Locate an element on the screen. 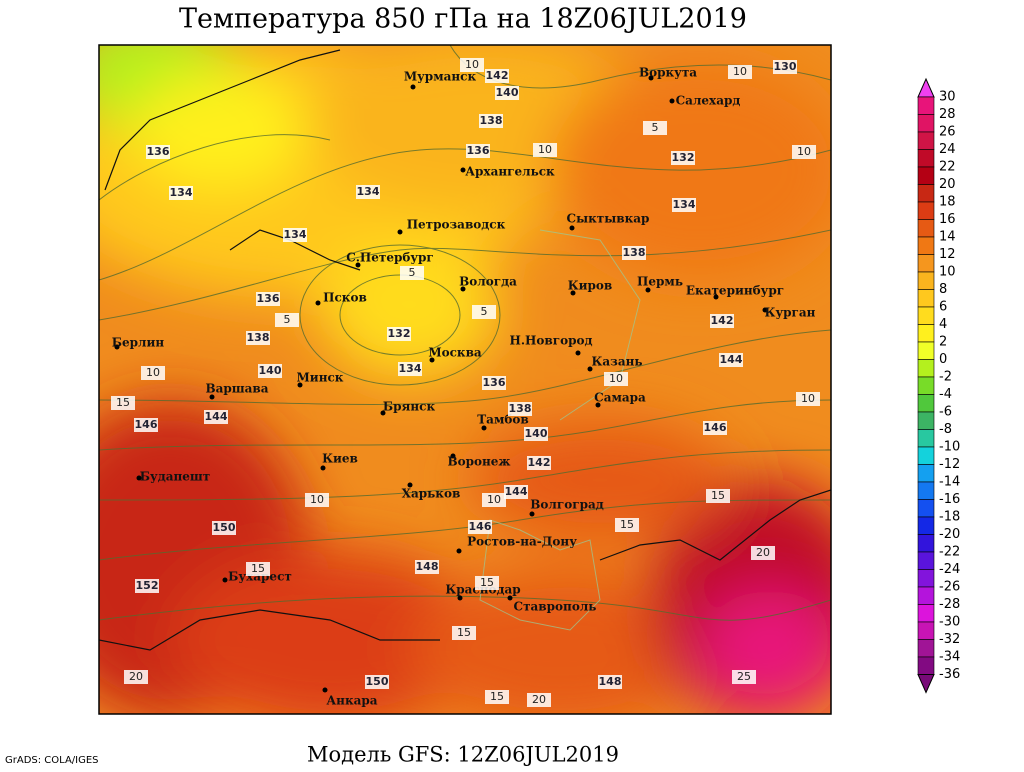  colorbar-label: 24 is located at coordinates (947, 149).